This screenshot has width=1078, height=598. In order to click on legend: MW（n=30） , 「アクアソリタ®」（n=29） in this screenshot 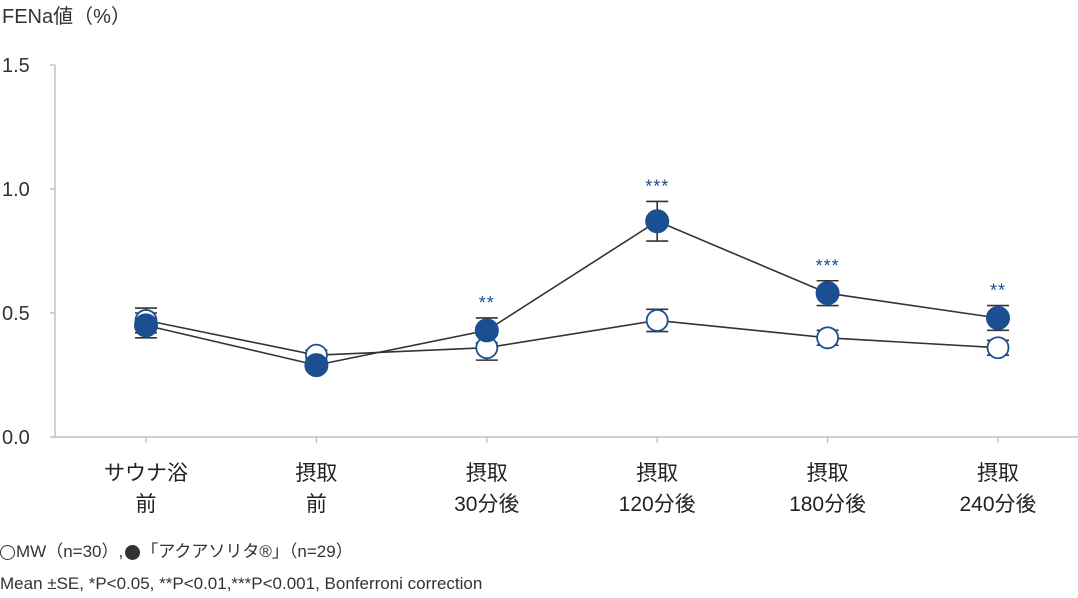, I will do `click(176, 552)`.